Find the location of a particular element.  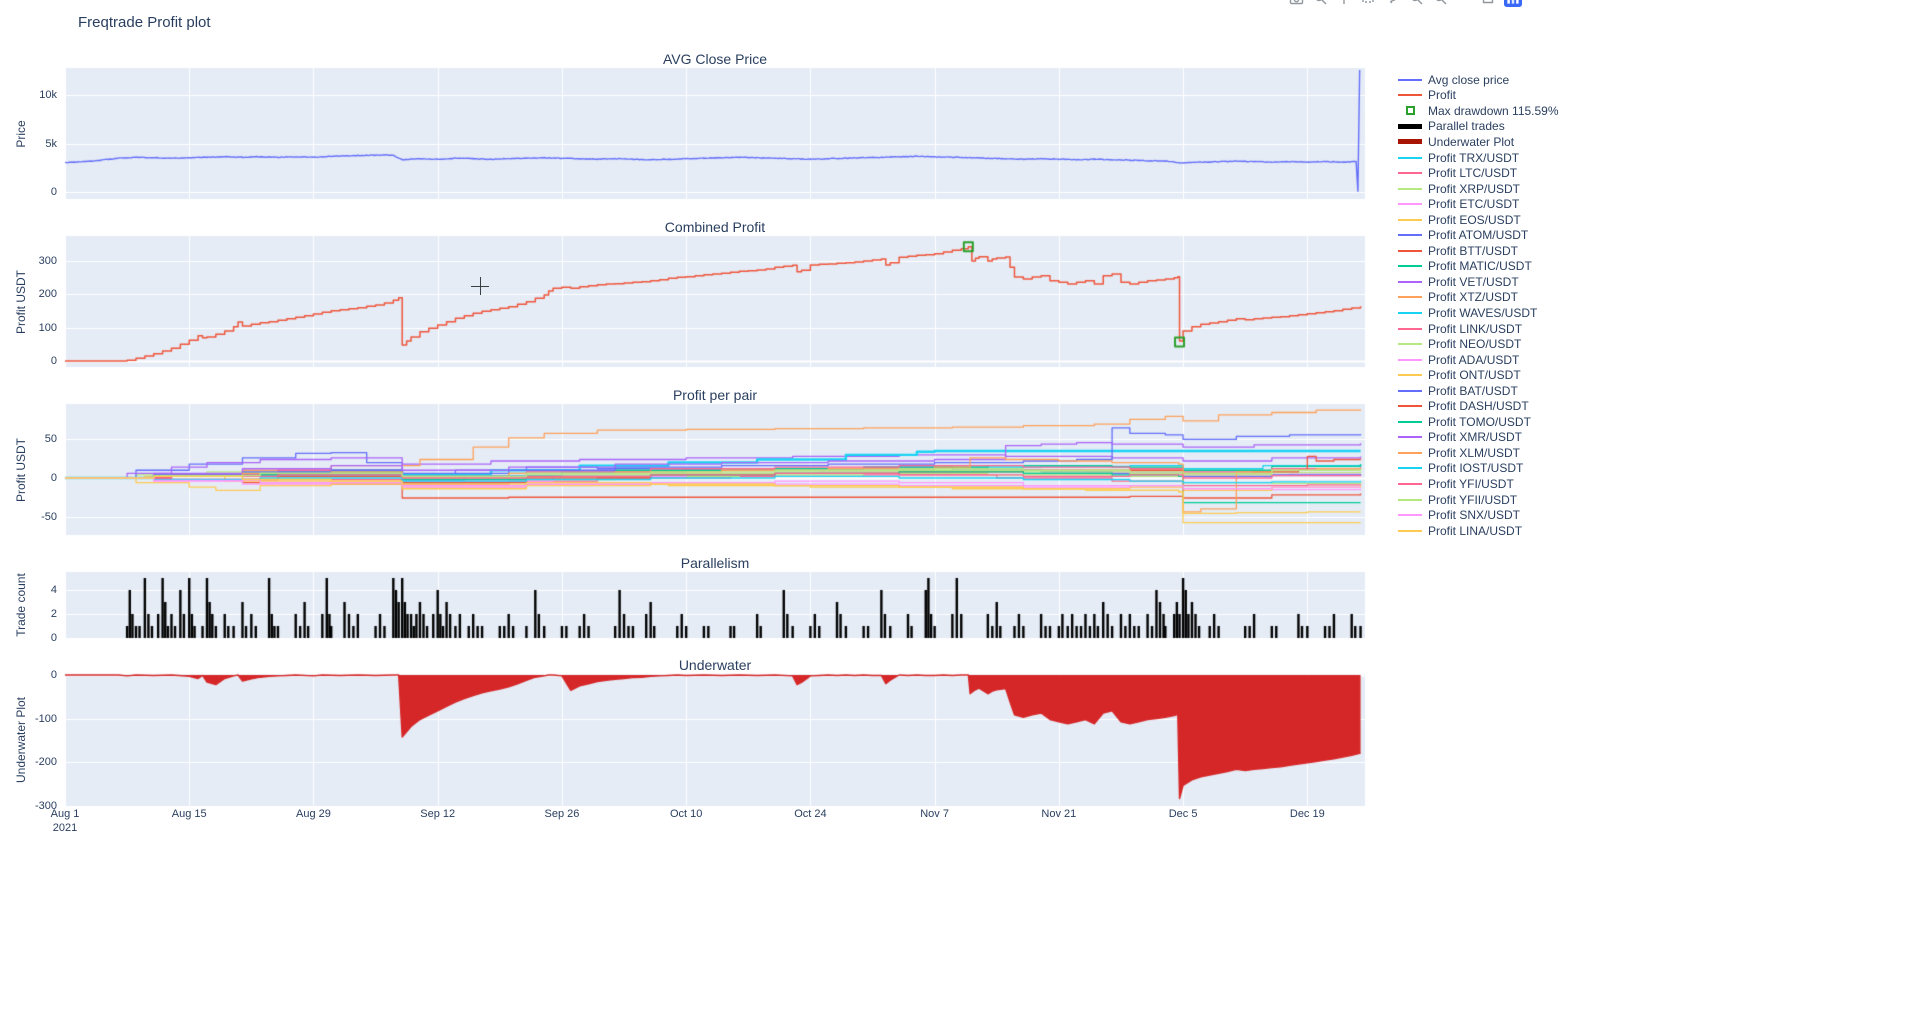

legend-label: Profit XTZ/USDT is located at coordinates (1473, 297).